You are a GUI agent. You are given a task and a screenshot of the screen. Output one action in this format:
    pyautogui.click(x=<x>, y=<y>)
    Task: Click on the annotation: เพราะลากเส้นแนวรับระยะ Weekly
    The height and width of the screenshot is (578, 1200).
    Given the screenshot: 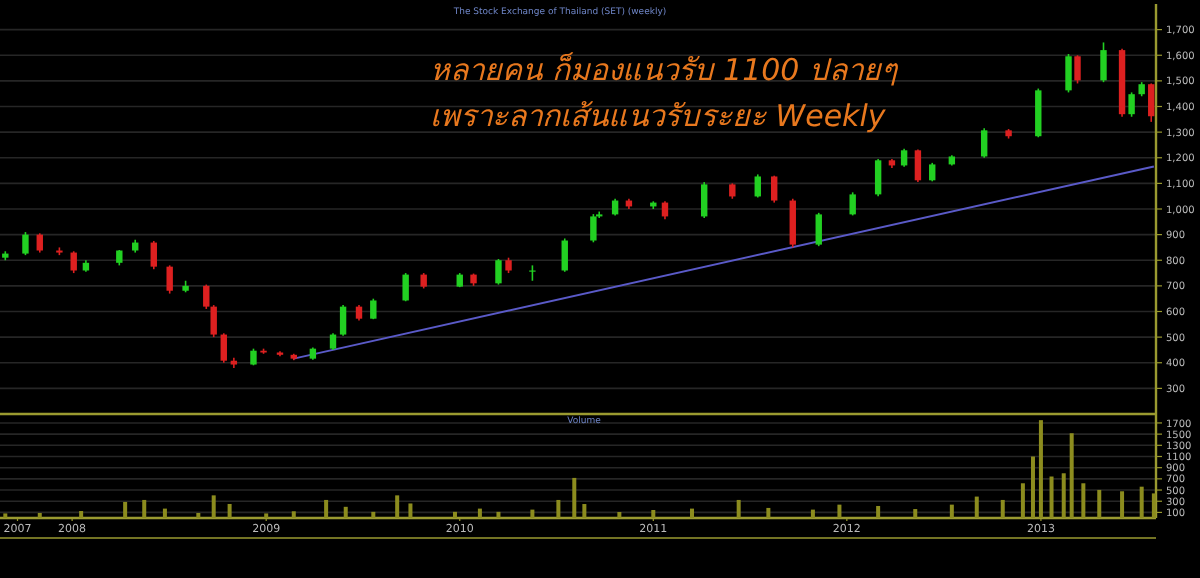 What is the action you would take?
    pyautogui.click(x=659, y=116)
    